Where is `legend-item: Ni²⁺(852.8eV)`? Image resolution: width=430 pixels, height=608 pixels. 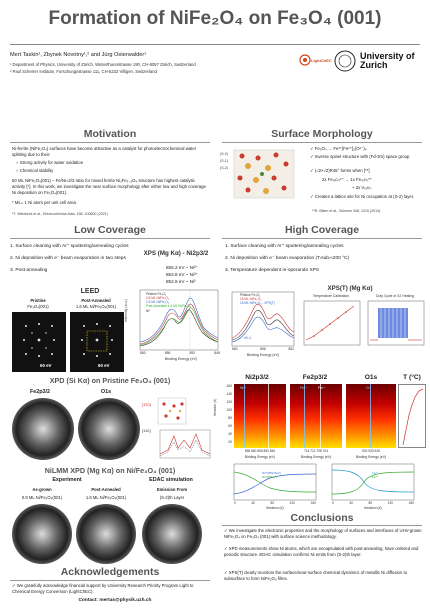 legend-item: Ni²⁺(852.8eV) is located at coordinates (271, 473).